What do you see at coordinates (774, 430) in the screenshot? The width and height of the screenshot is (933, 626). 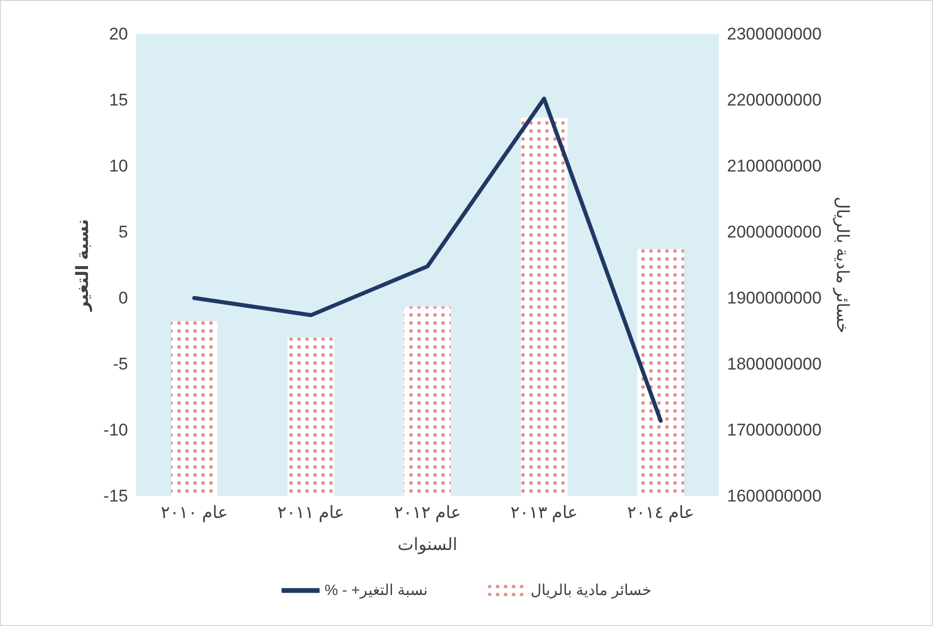 I see `y2-tick-label: 1700000000` at bounding box center [774, 430].